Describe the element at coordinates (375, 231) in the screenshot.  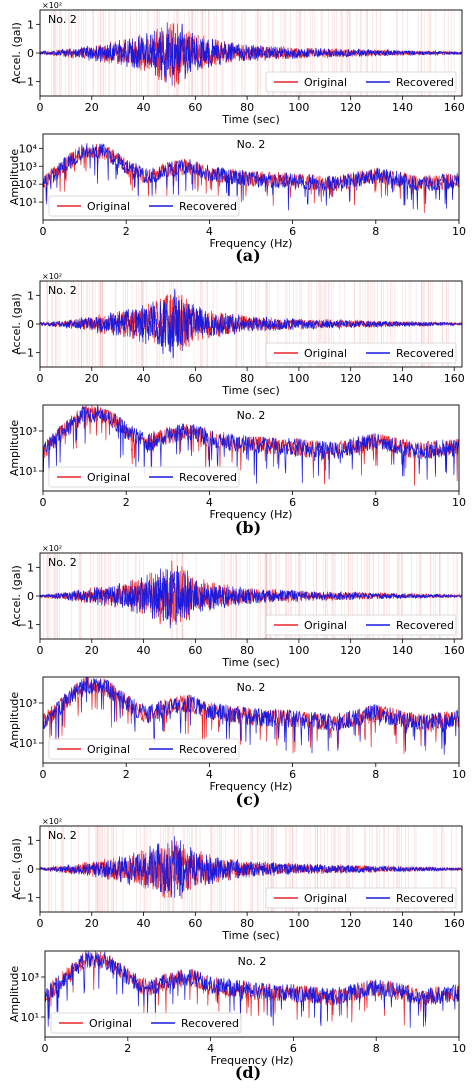
I see `x-tick-label: 8` at that location.